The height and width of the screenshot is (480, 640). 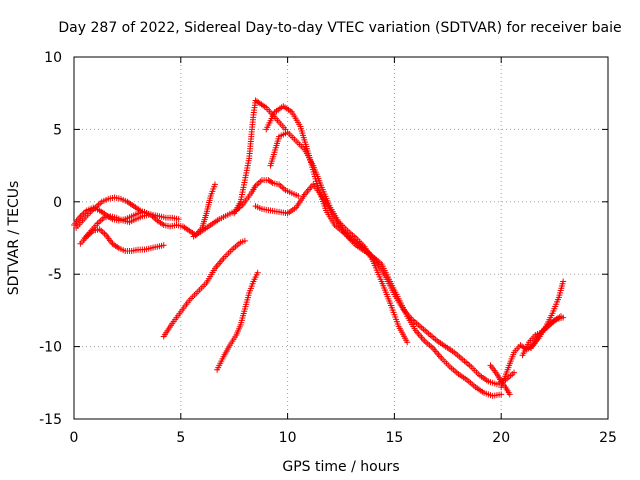 I want to click on x-tick-label: 10, so click(x=288, y=438).